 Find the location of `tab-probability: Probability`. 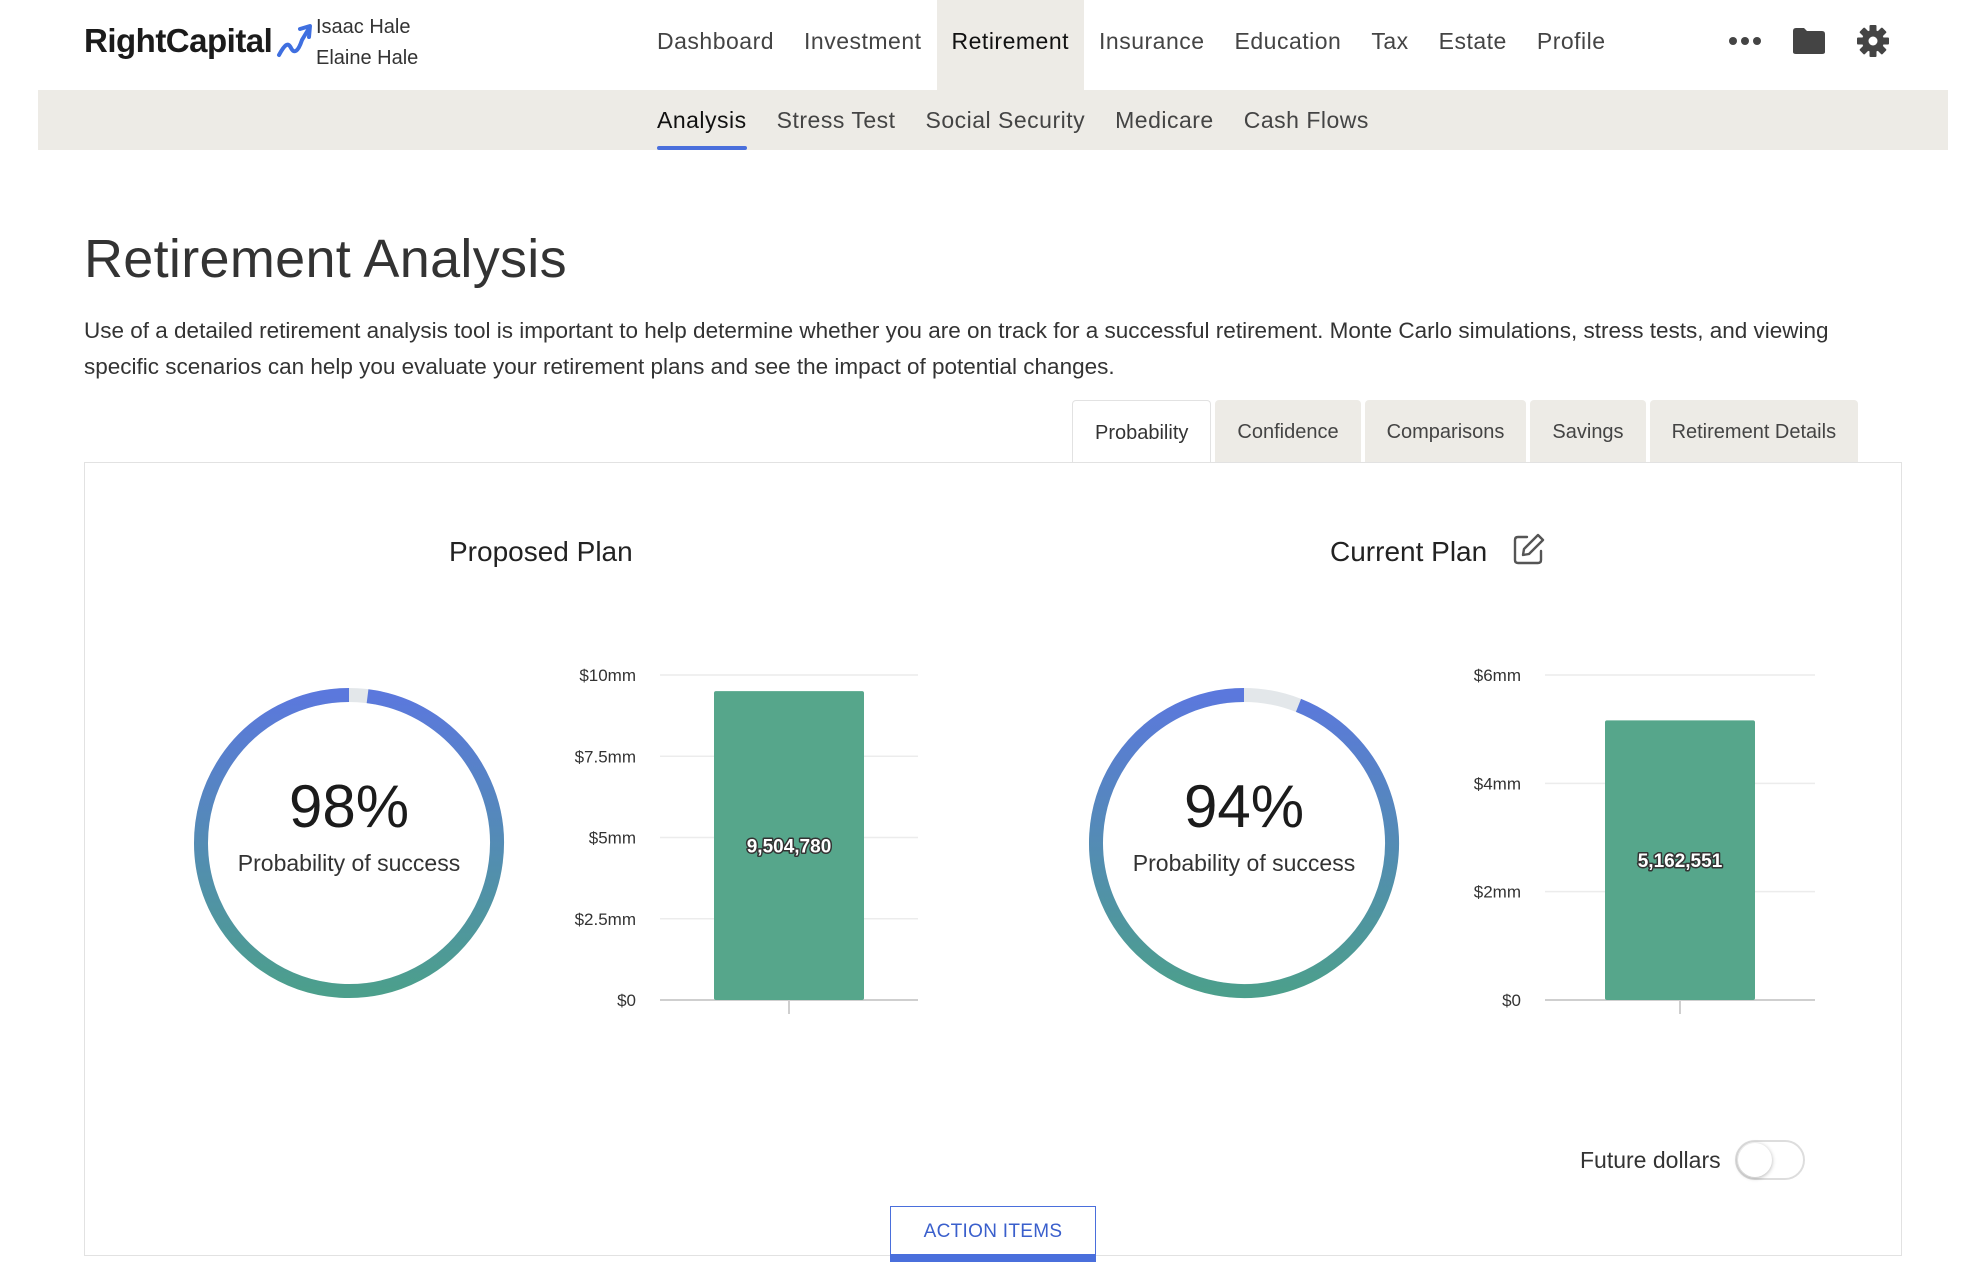

tab-probability: Probability is located at coordinates (1142, 432).